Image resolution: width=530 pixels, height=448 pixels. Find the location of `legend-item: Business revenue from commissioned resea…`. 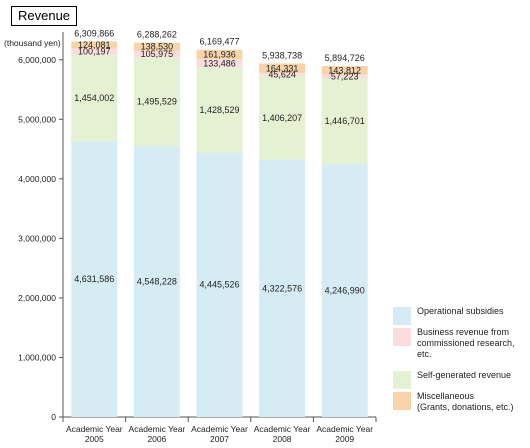

legend-item: Business revenue from commissioned resea… is located at coordinates (461, 343).